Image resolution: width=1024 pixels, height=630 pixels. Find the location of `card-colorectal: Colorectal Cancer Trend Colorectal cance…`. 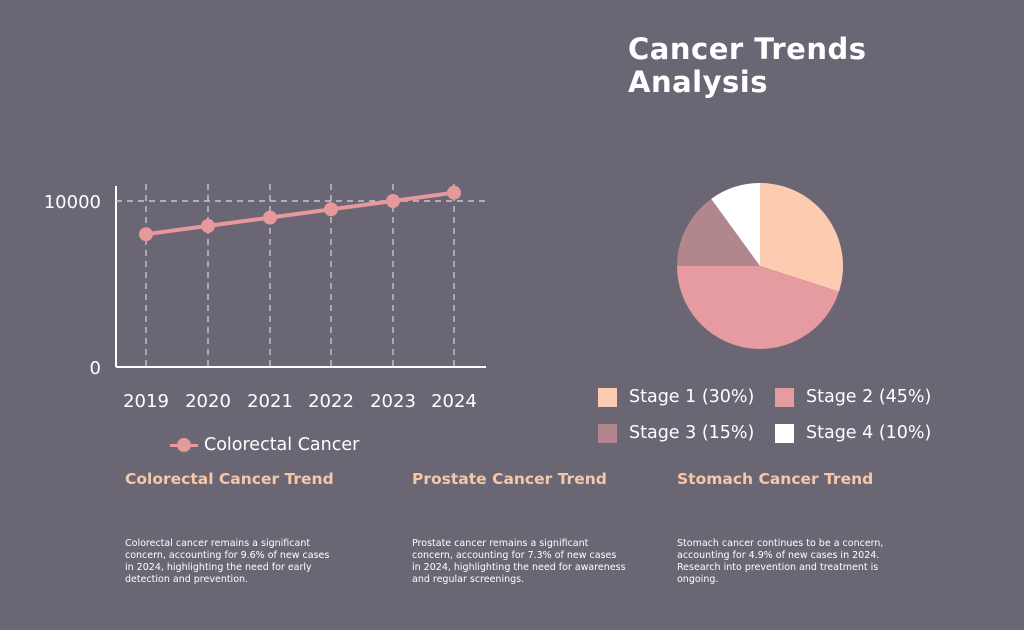

card-colorectal: Colorectal Cancer Trend Colorectal cance… is located at coordinates (232, 527).